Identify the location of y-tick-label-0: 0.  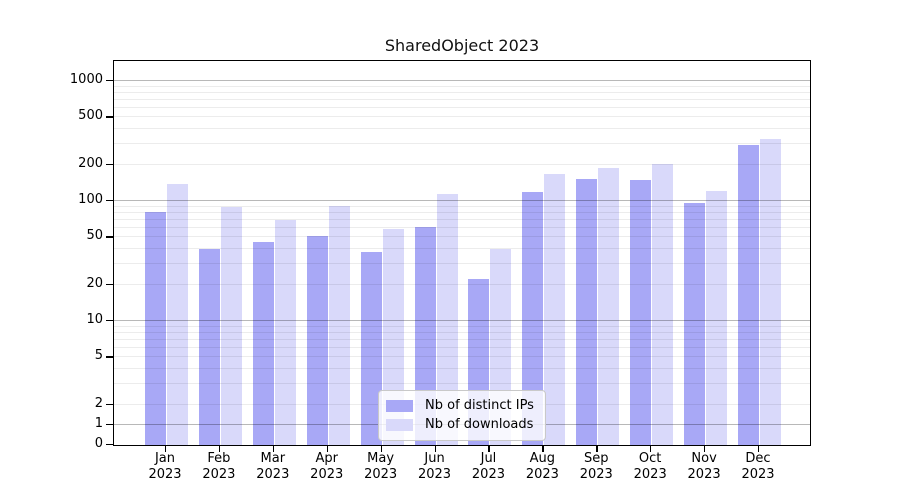
(98, 443).